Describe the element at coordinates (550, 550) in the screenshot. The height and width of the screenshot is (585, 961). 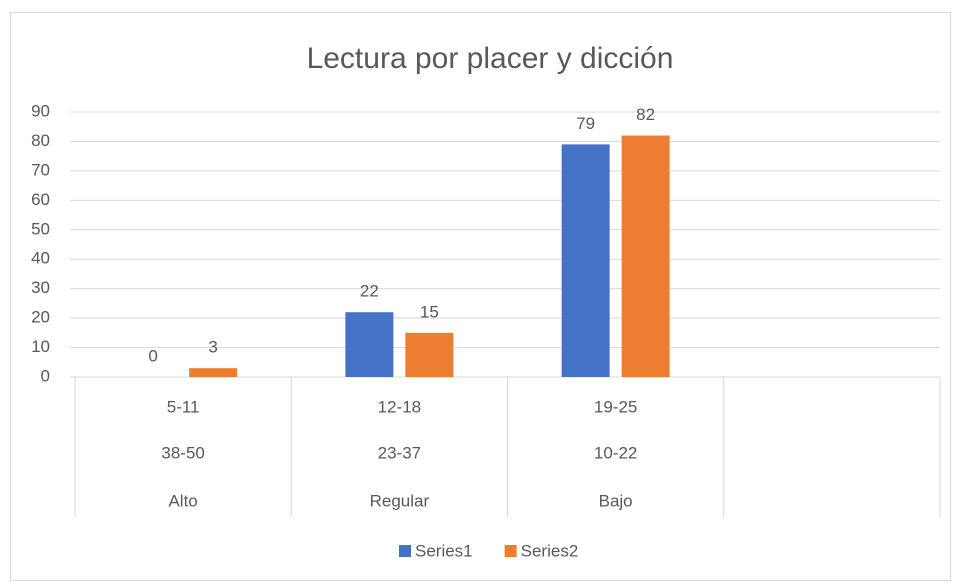
I see `legend-label: Series2` at that location.